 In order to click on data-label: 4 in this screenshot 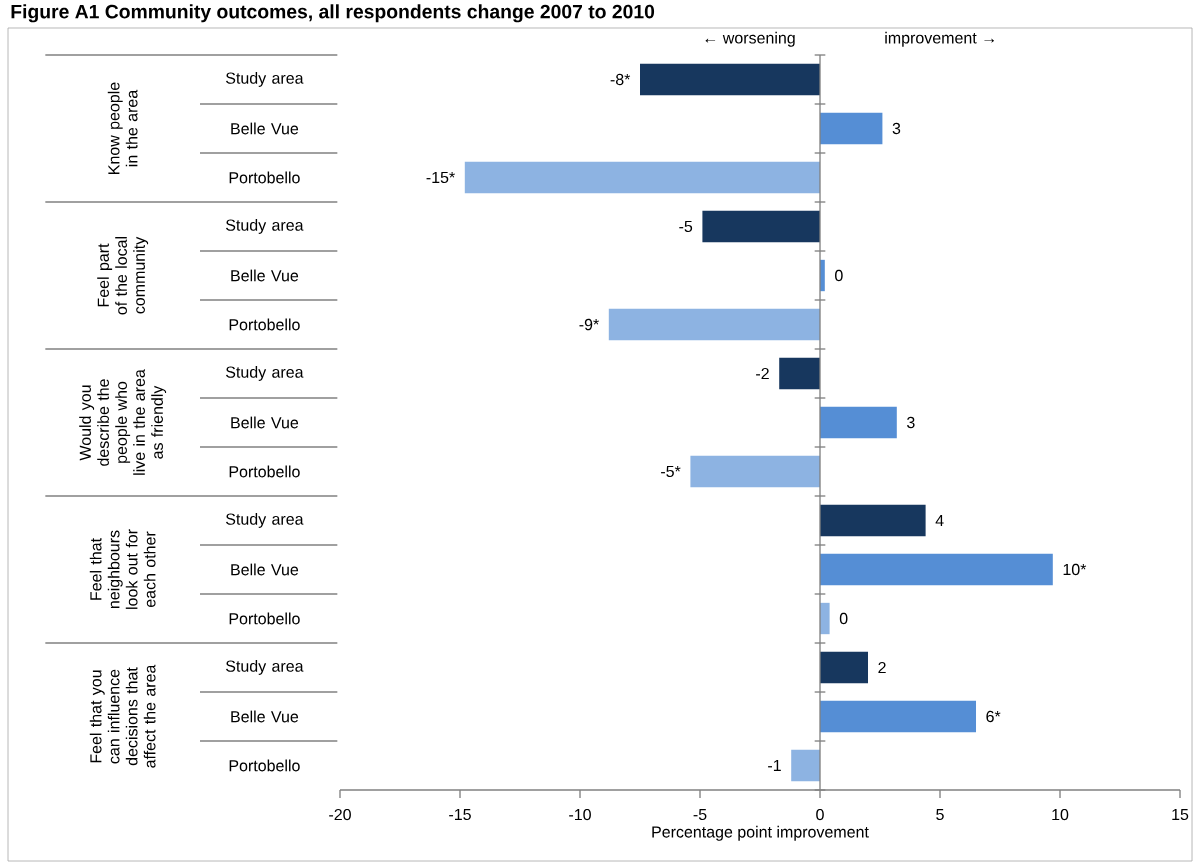, I will do `click(939, 521)`.